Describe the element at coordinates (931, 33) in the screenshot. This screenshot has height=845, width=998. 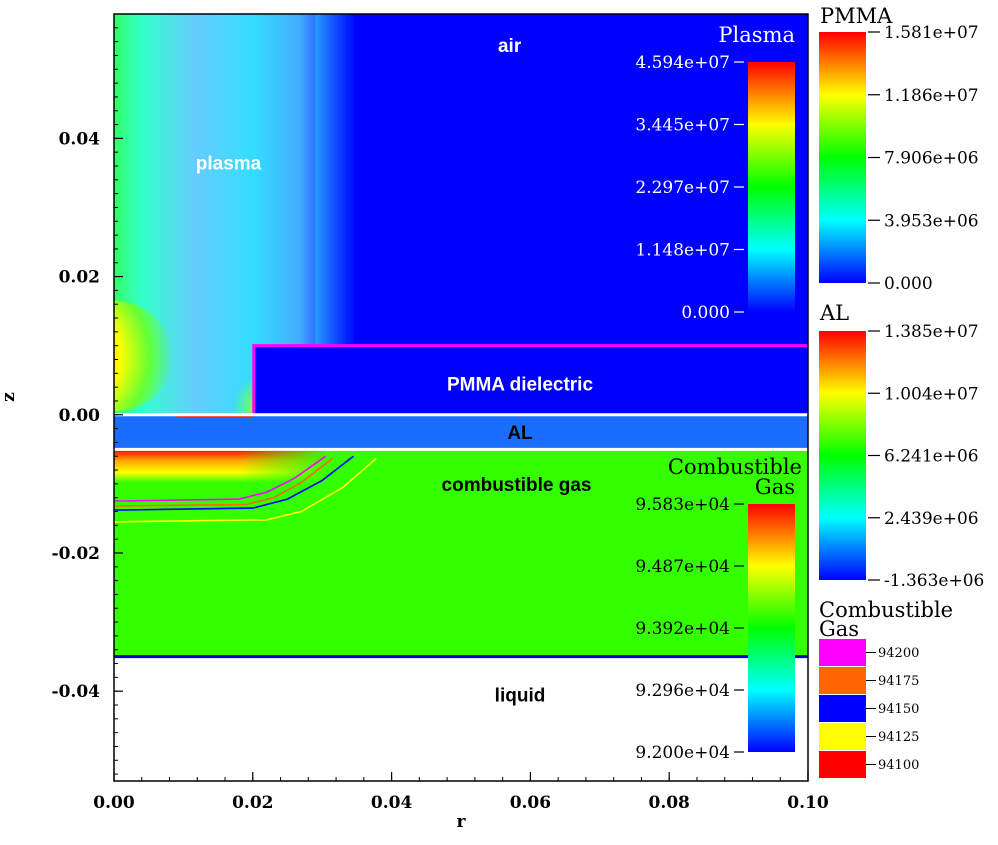
I see `legend-tick-label: 1.581e+07` at that location.